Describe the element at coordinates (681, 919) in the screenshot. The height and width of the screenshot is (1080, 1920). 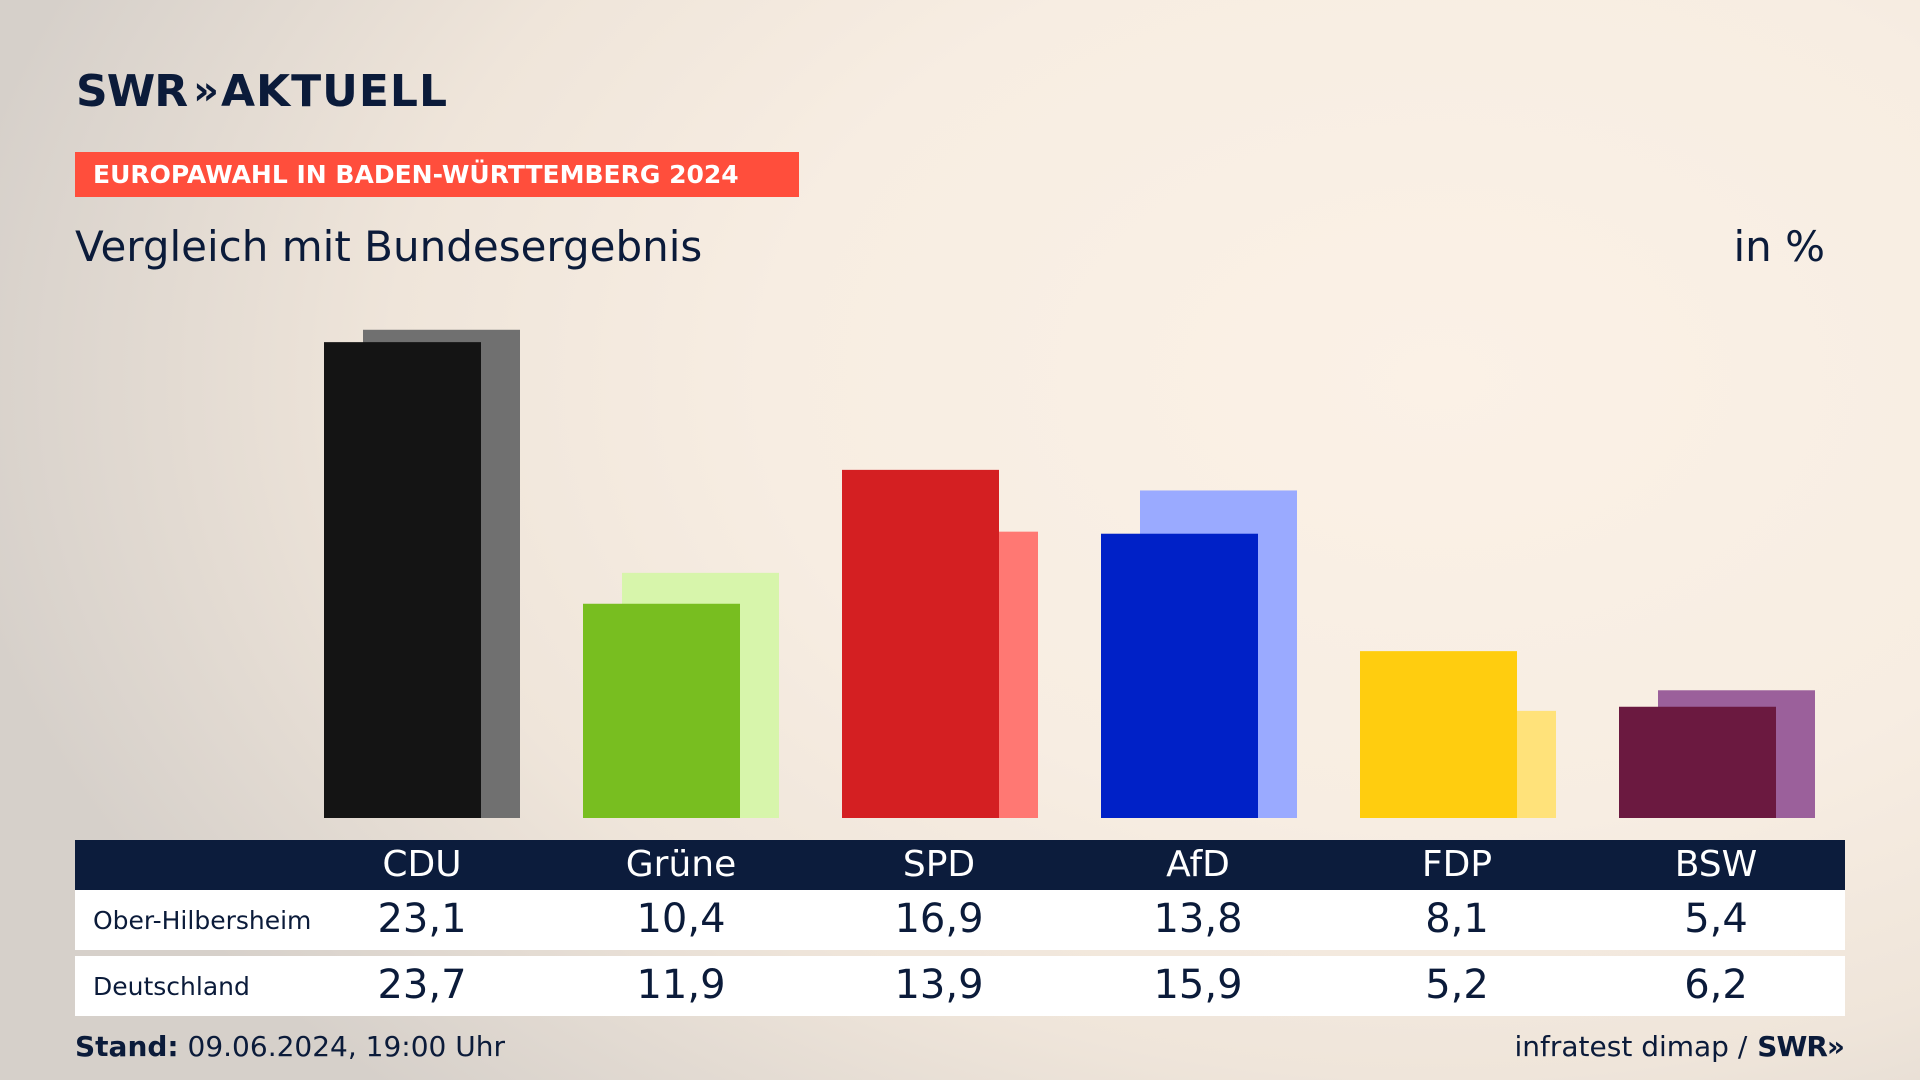
I see `value-cell: 10,4` at that location.